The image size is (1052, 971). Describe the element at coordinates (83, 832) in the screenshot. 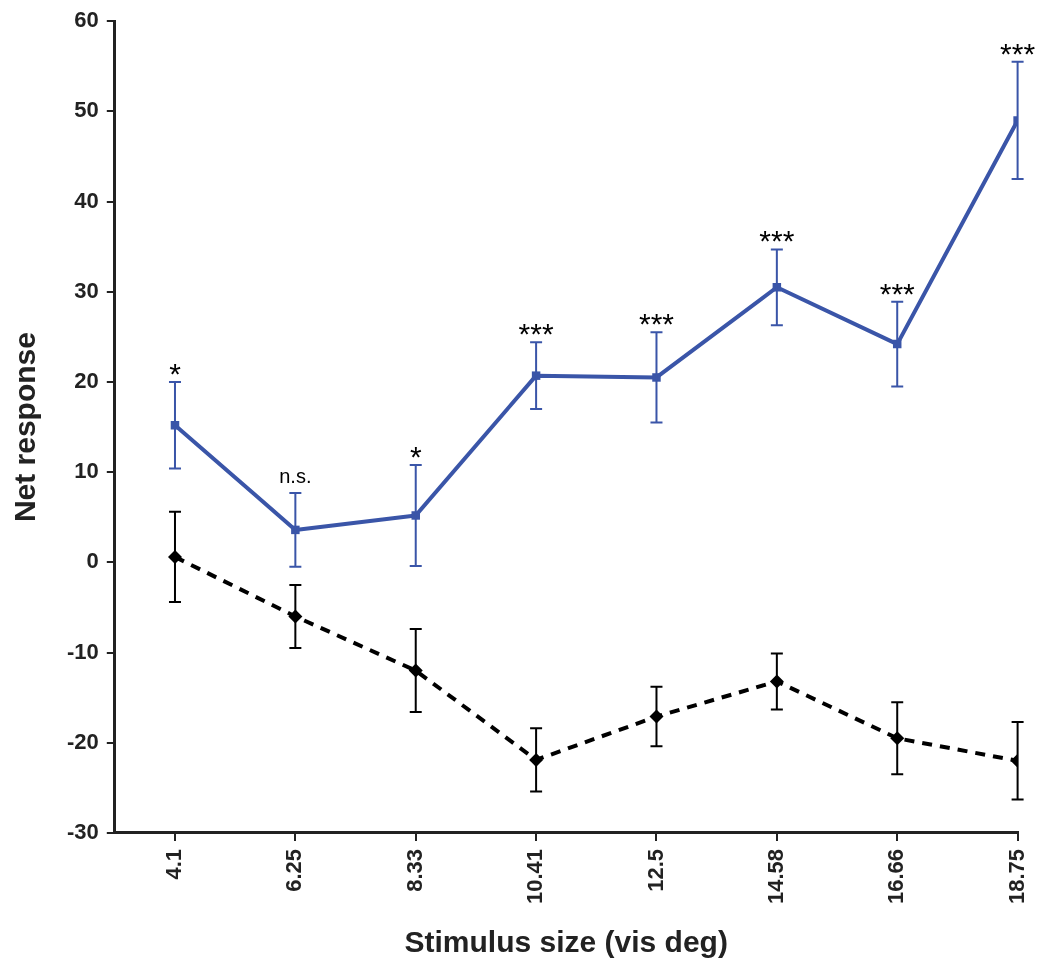

I see `y-tick-label: -30` at that location.